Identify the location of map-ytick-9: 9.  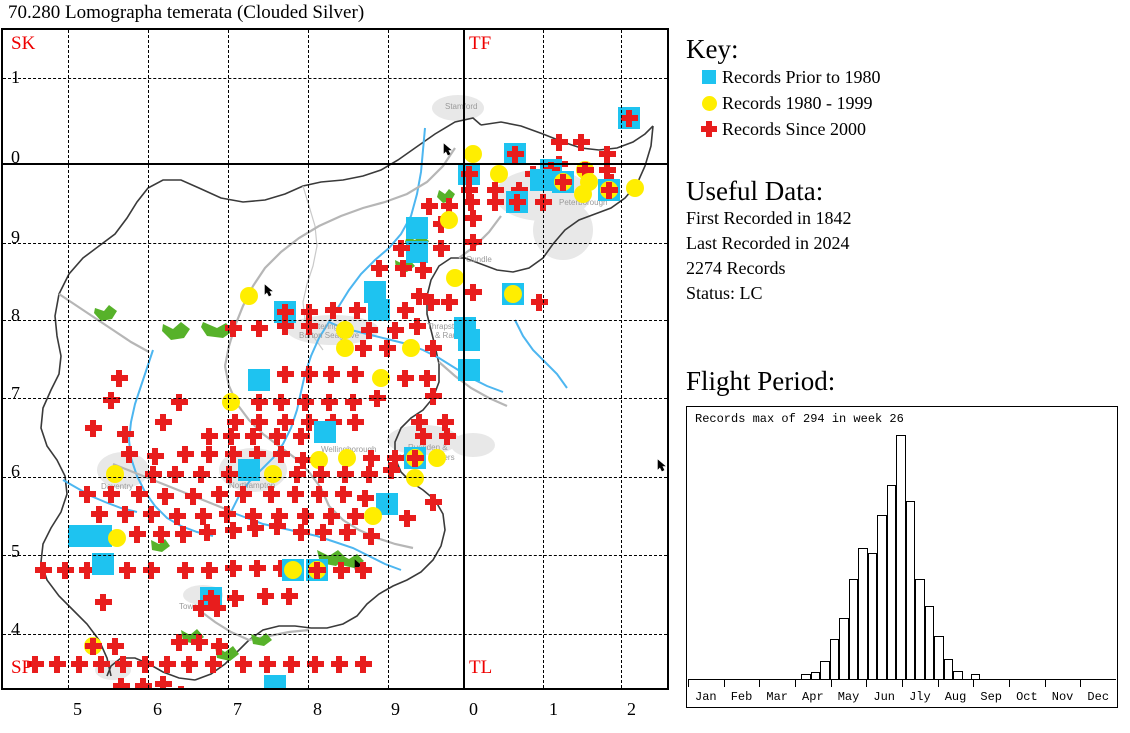
(15, 237).